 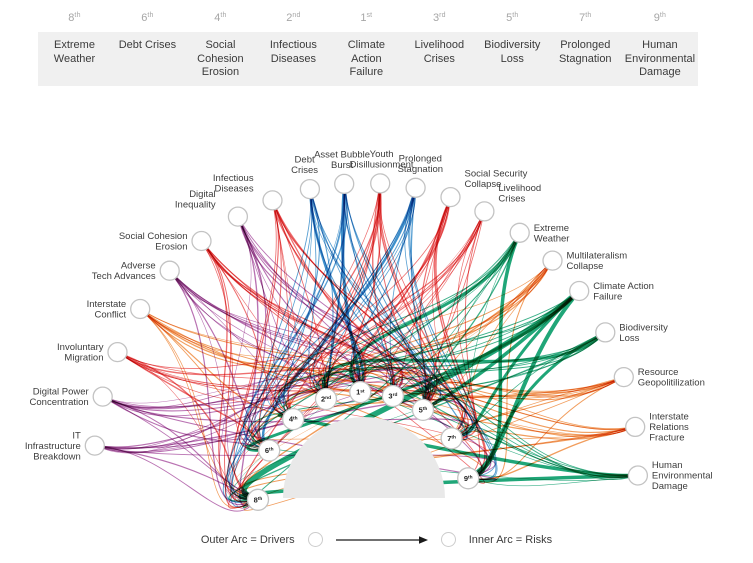 I want to click on rank-ordinal: 8th, so click(x=74, y=18).